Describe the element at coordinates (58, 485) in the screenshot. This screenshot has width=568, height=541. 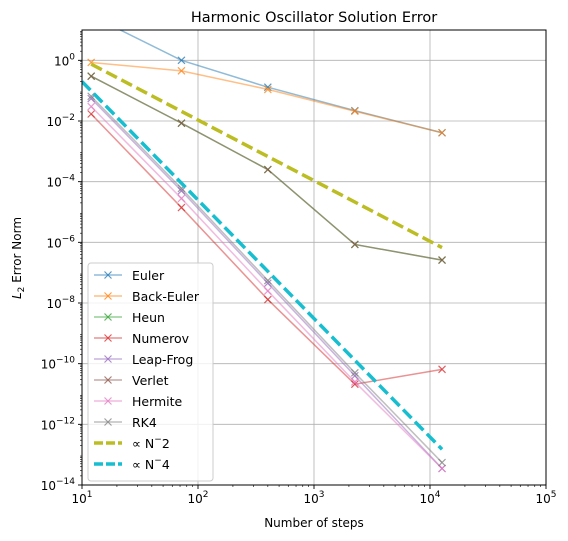
I see `y-tick-label: 10⁻¹⁴` at that location.